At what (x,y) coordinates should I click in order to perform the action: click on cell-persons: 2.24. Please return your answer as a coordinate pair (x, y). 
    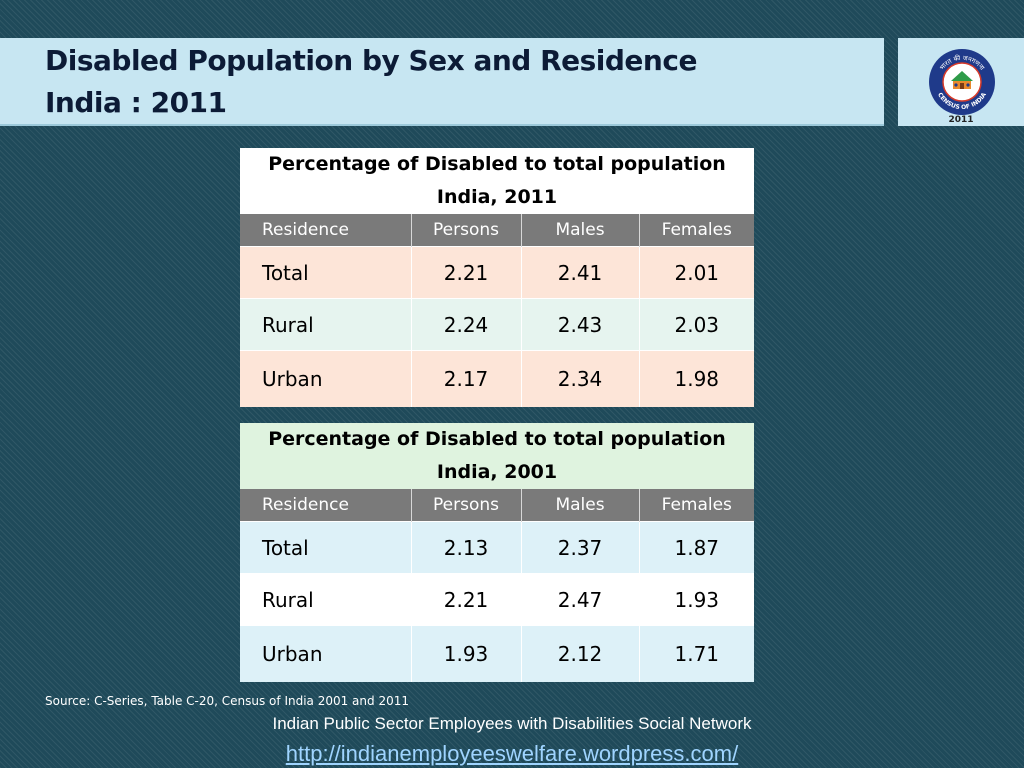
    Looking at the image, I should click on (465, 324).